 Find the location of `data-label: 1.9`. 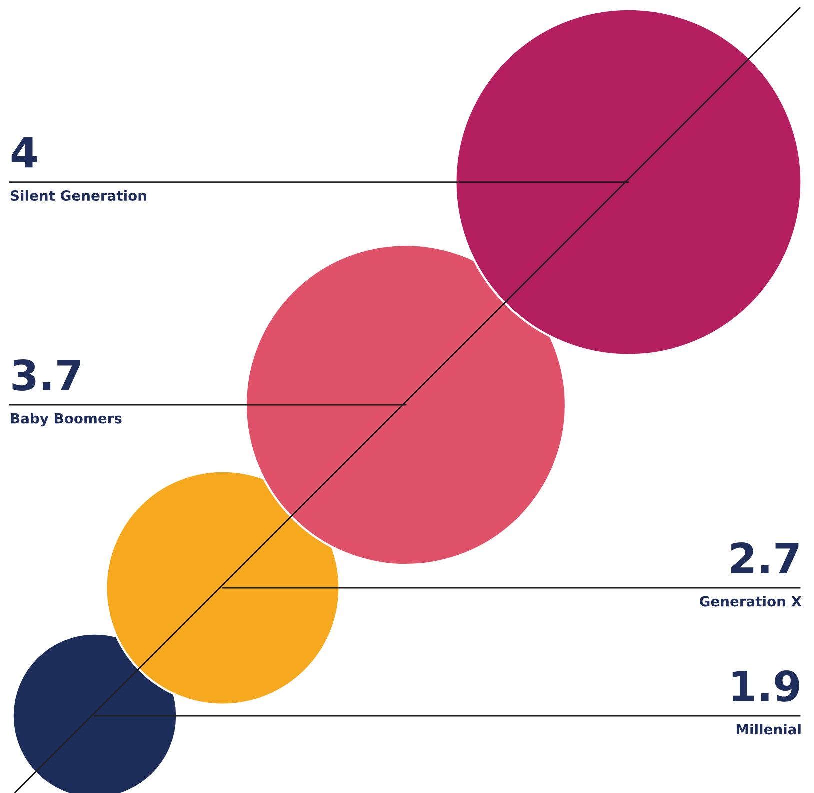

data-label: 1.9 is located at coordinates (766, 686).